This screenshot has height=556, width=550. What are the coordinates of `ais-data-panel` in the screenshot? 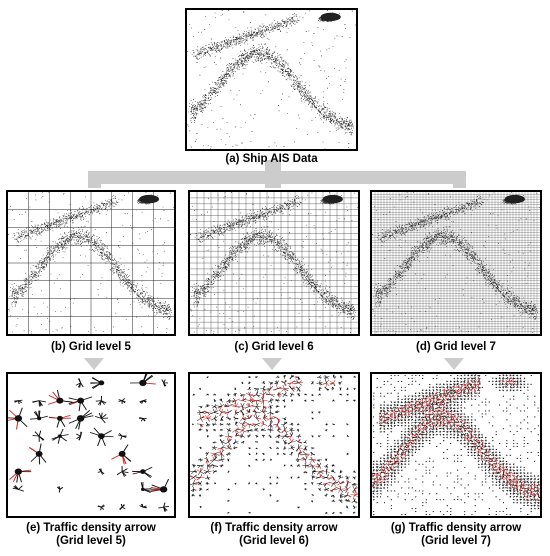 It's located at (271, 79).